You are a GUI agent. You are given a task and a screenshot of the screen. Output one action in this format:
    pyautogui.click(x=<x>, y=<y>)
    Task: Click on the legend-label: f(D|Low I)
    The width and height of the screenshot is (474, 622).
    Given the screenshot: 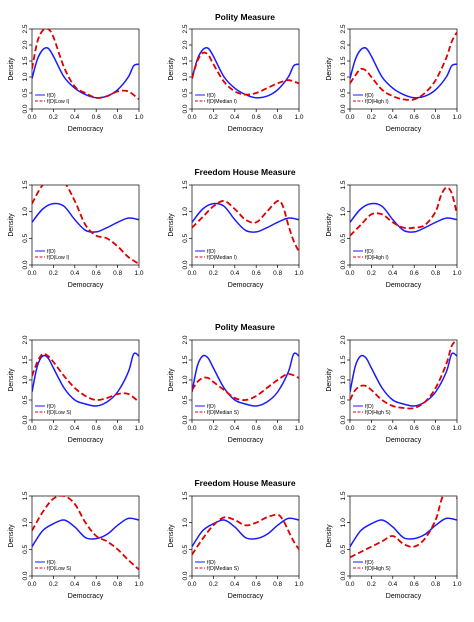 What is the action you would take?
    pyautogui.click(x=58, y=258)
    